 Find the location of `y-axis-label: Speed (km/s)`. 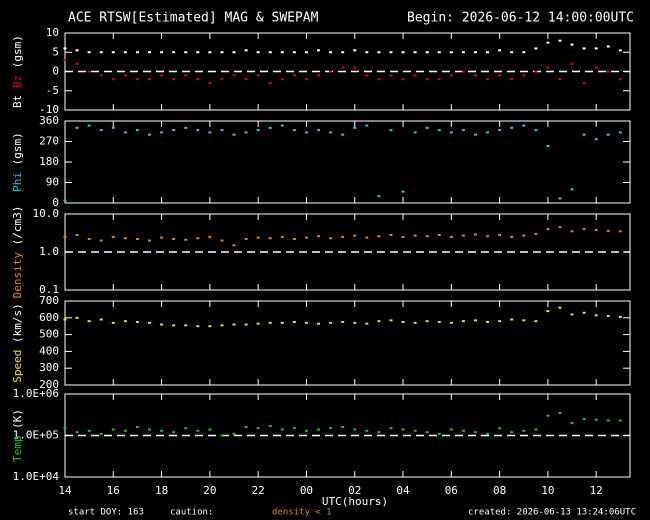

y-axis-label: Speed (km/s) is located at coordinates (17, 343).